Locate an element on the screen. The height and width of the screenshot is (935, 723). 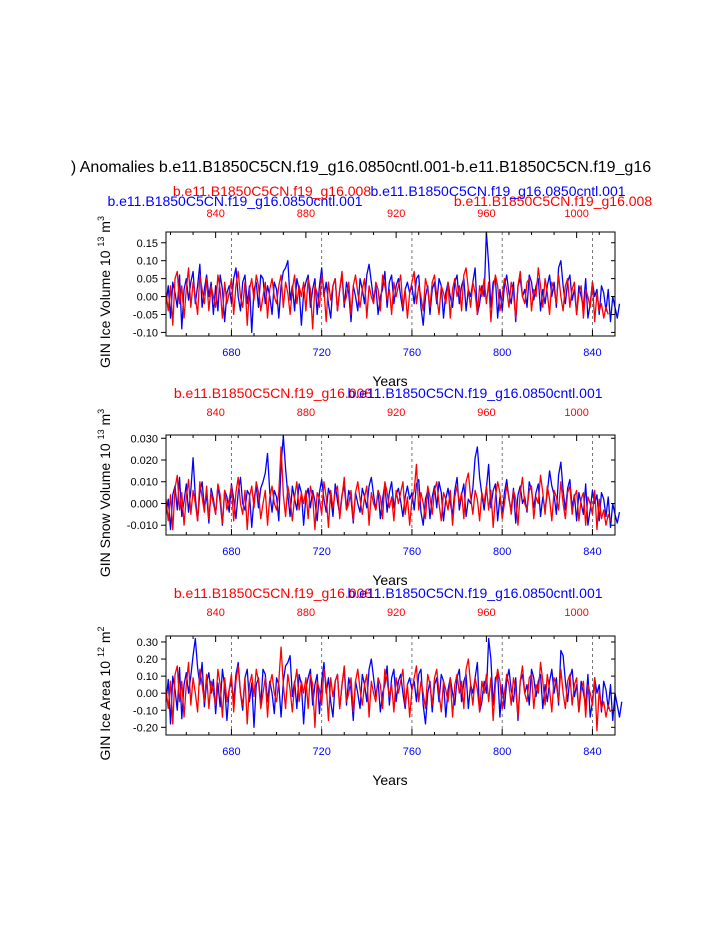
top-center-red-label: b.e11.B1850C5CN.f19_g16.008 is located at coordinates (272, 191).